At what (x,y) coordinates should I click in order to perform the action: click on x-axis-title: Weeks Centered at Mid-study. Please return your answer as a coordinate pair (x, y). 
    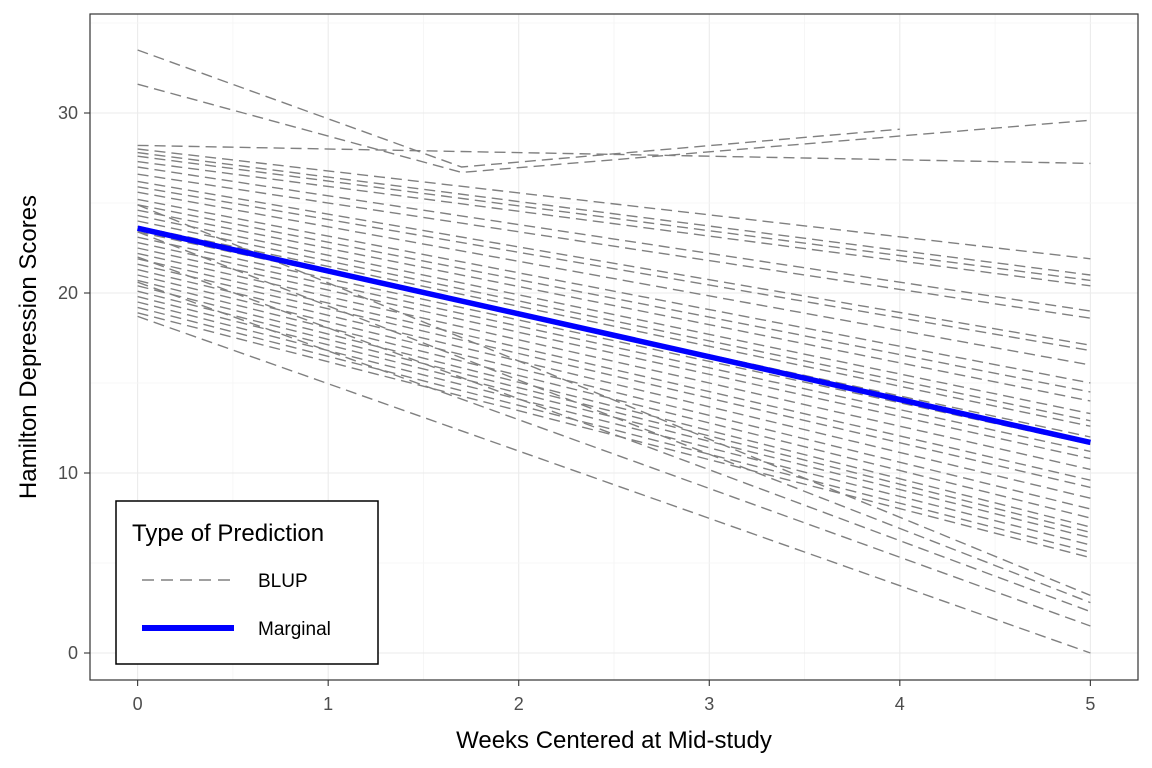
    Looking at the image, I should click on (614, 740).